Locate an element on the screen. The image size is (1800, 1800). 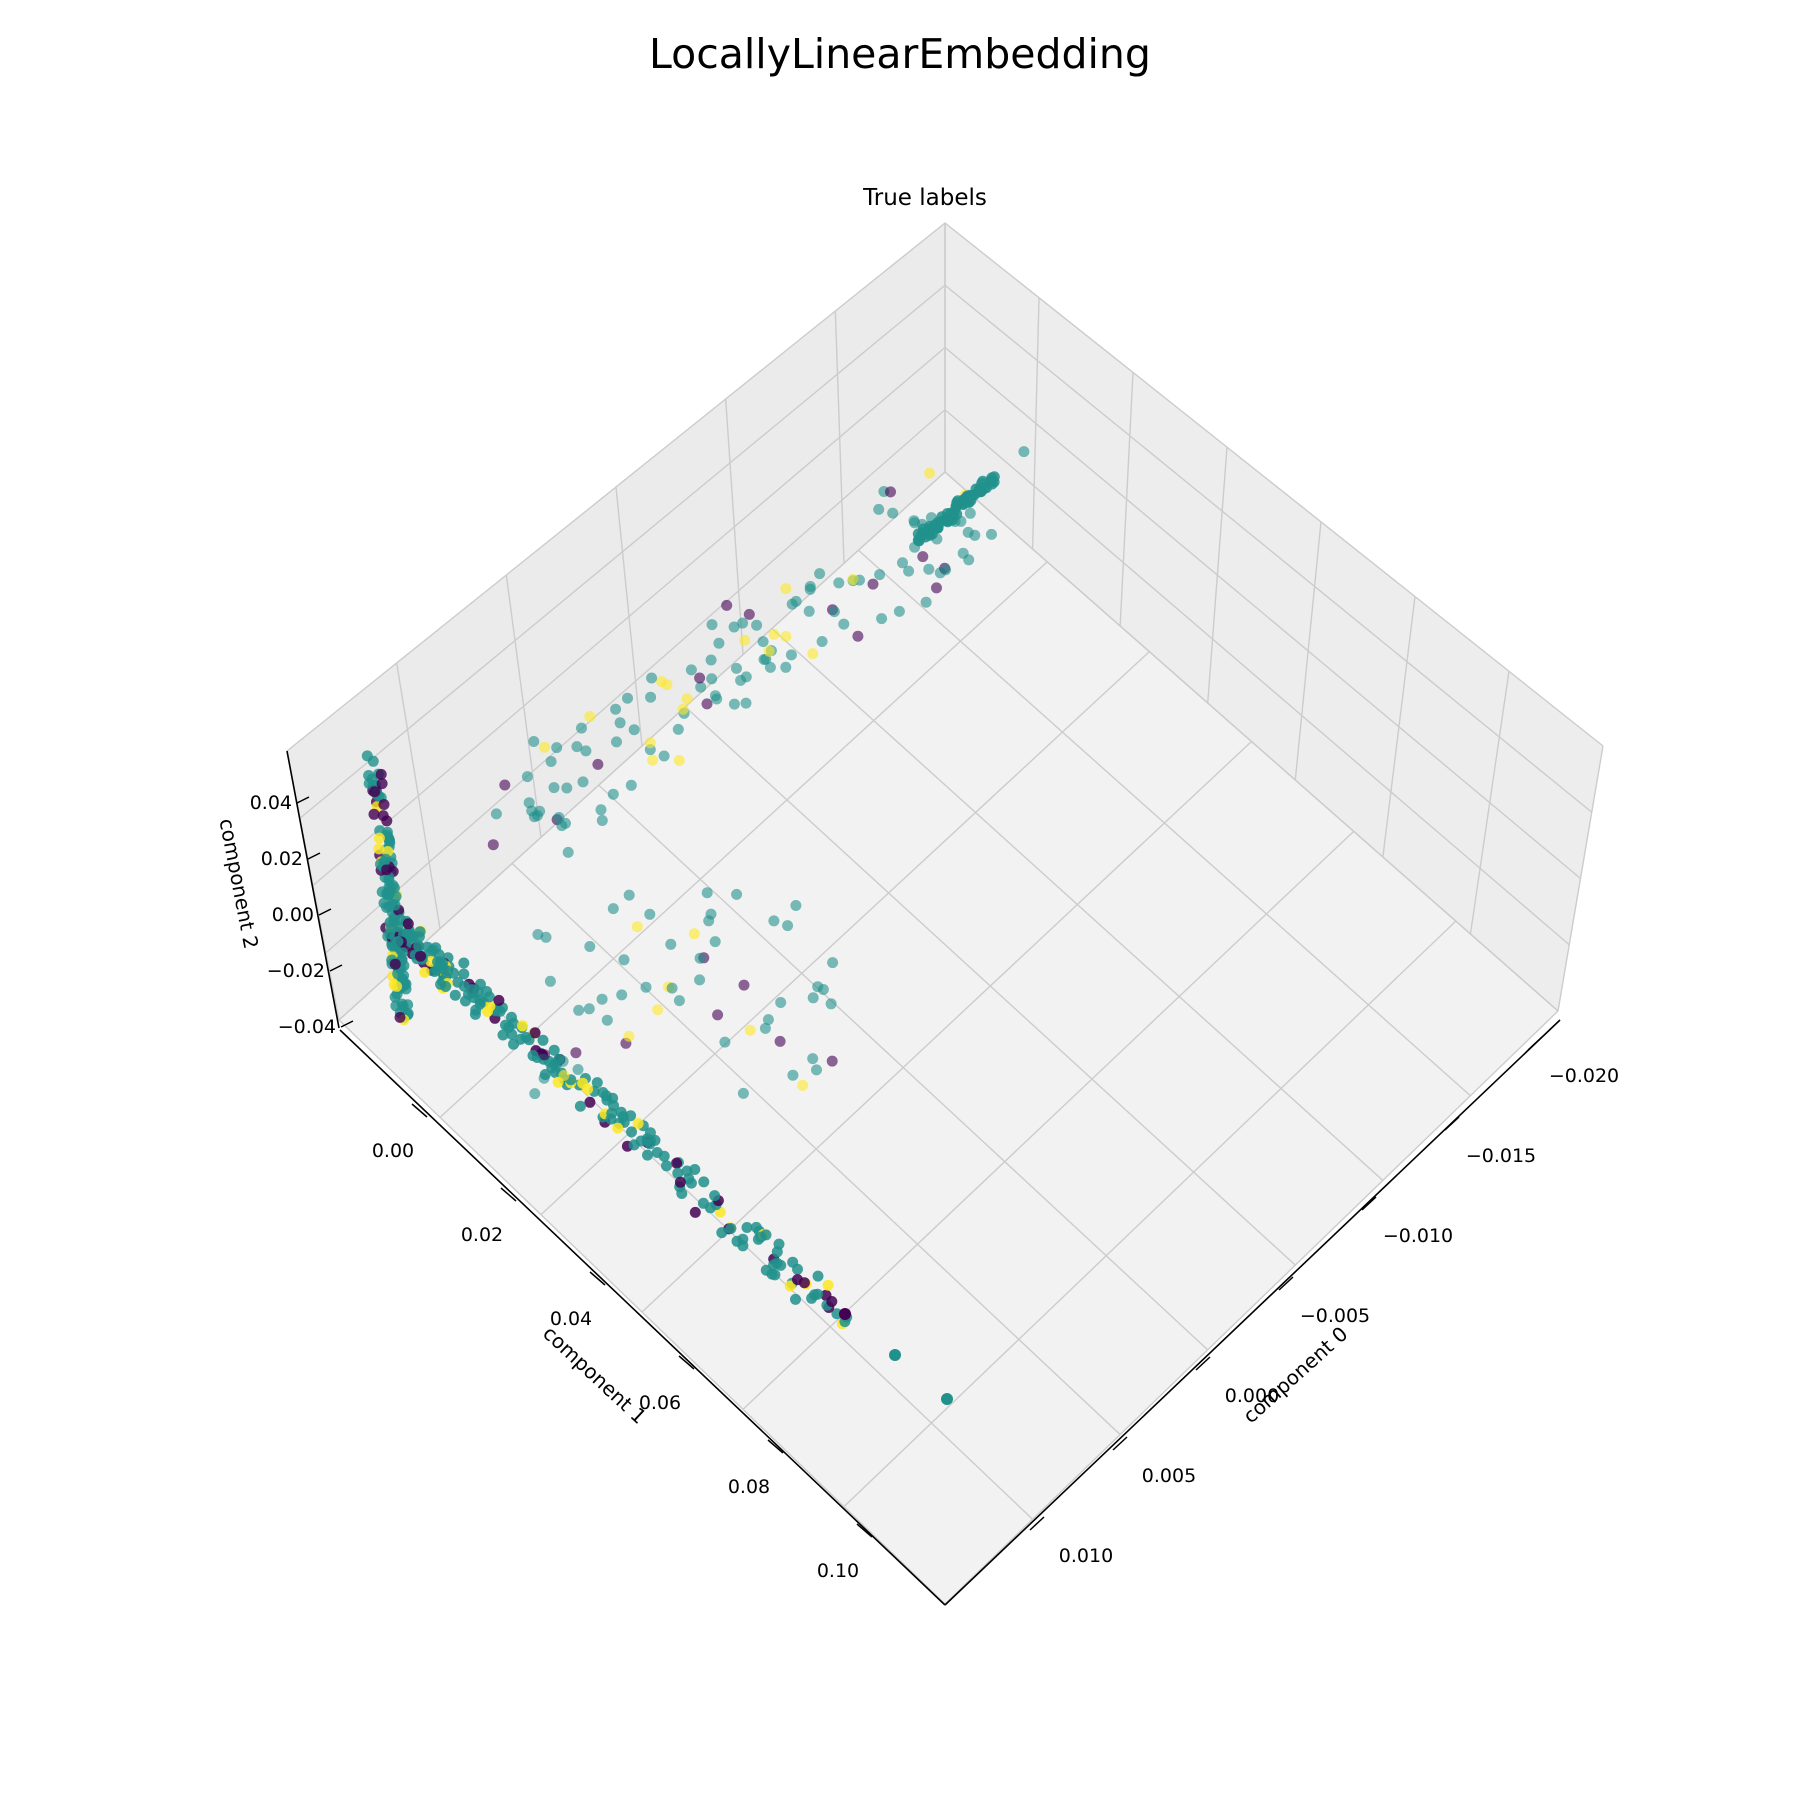
z-tick is located at coordinates (303, 800).